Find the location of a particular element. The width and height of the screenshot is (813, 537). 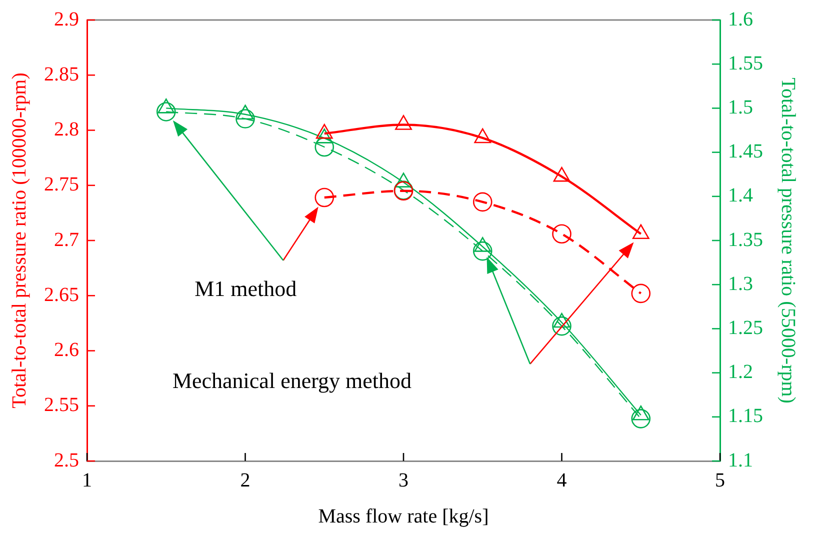

y2-tick-label: 1.55 is located at coordinates (745, 63).